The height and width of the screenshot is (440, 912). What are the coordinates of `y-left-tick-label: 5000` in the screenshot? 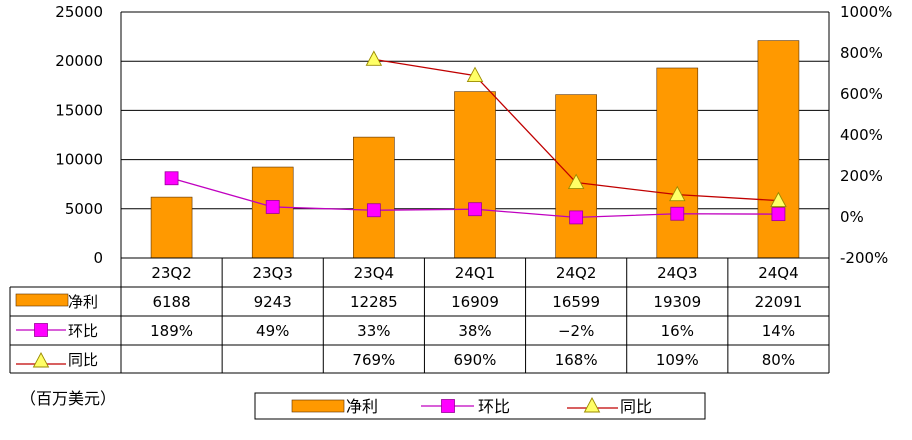 It's located at (84, 209).